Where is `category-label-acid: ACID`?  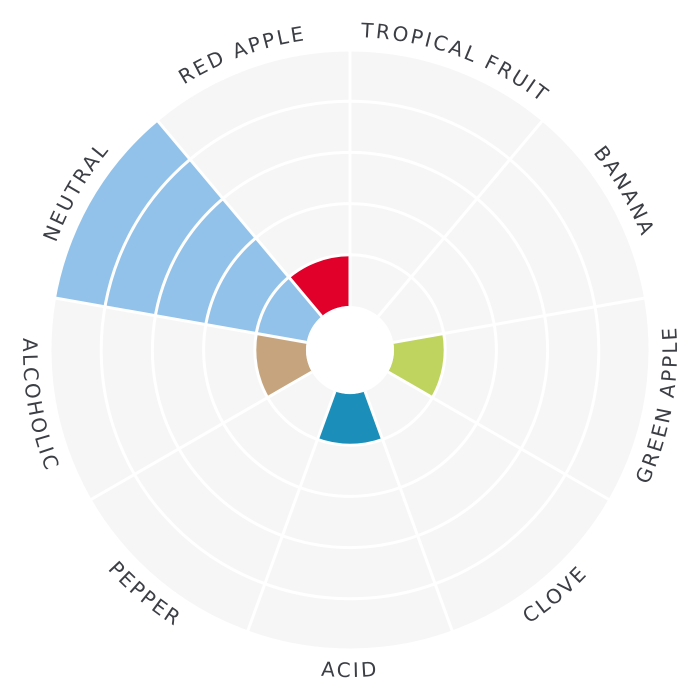
category-label-acid: ACID is located at coordinates (350, 669).